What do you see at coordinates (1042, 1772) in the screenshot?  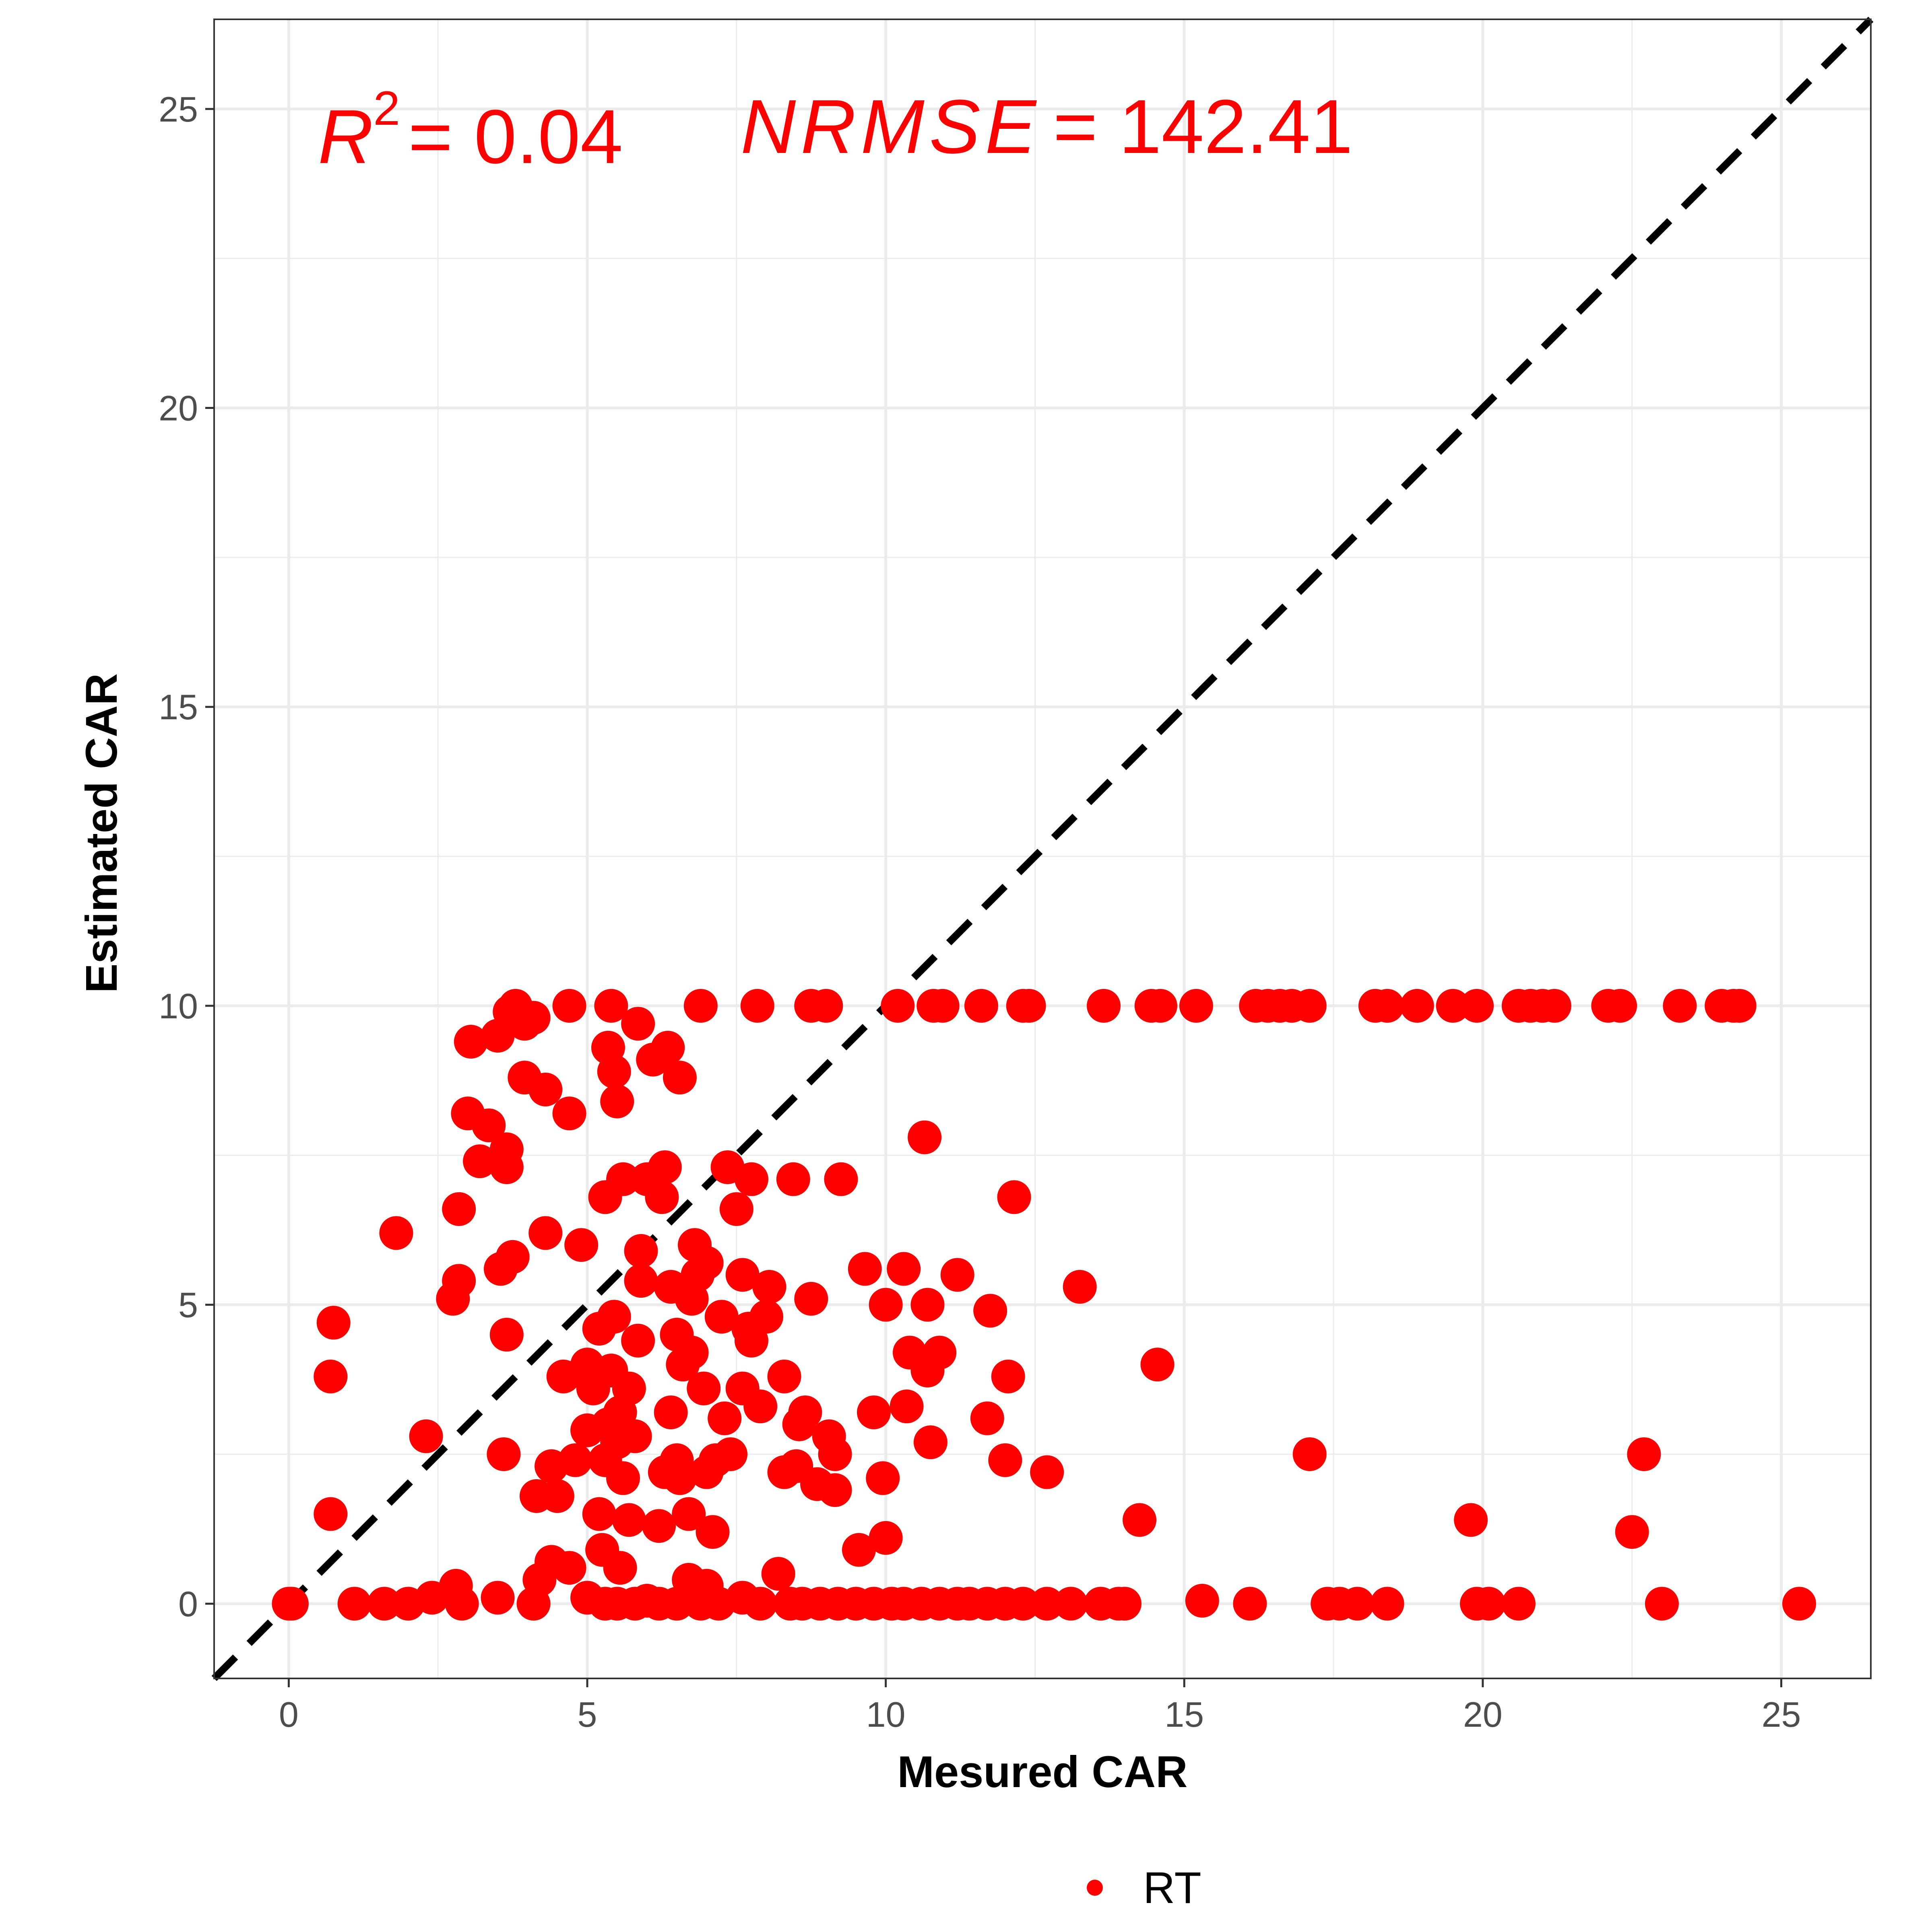 I see `x-axis-title: Mesured CAR` at bounding box center [1042, 1772].